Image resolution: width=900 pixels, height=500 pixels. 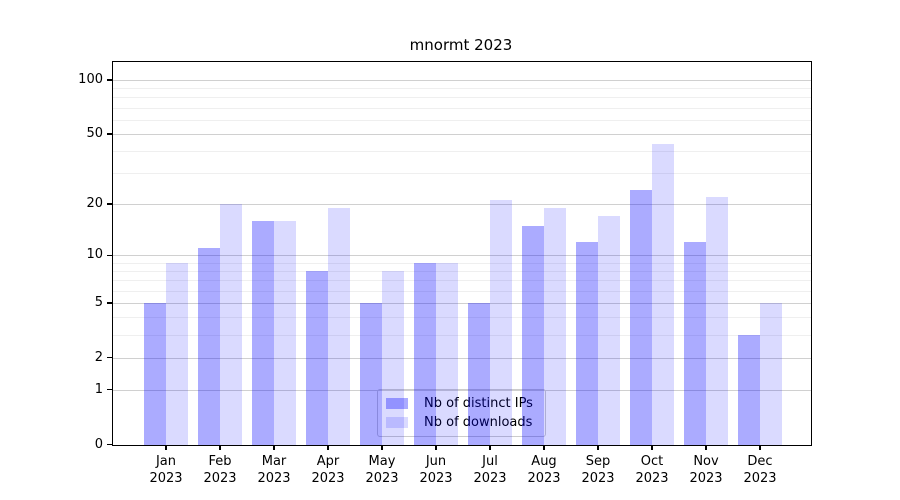 What do you see at coordinates (274, 470) in the screenshot?
I see `x-tick-label-mar: Mar 2023` at bounding box center [274, 470].